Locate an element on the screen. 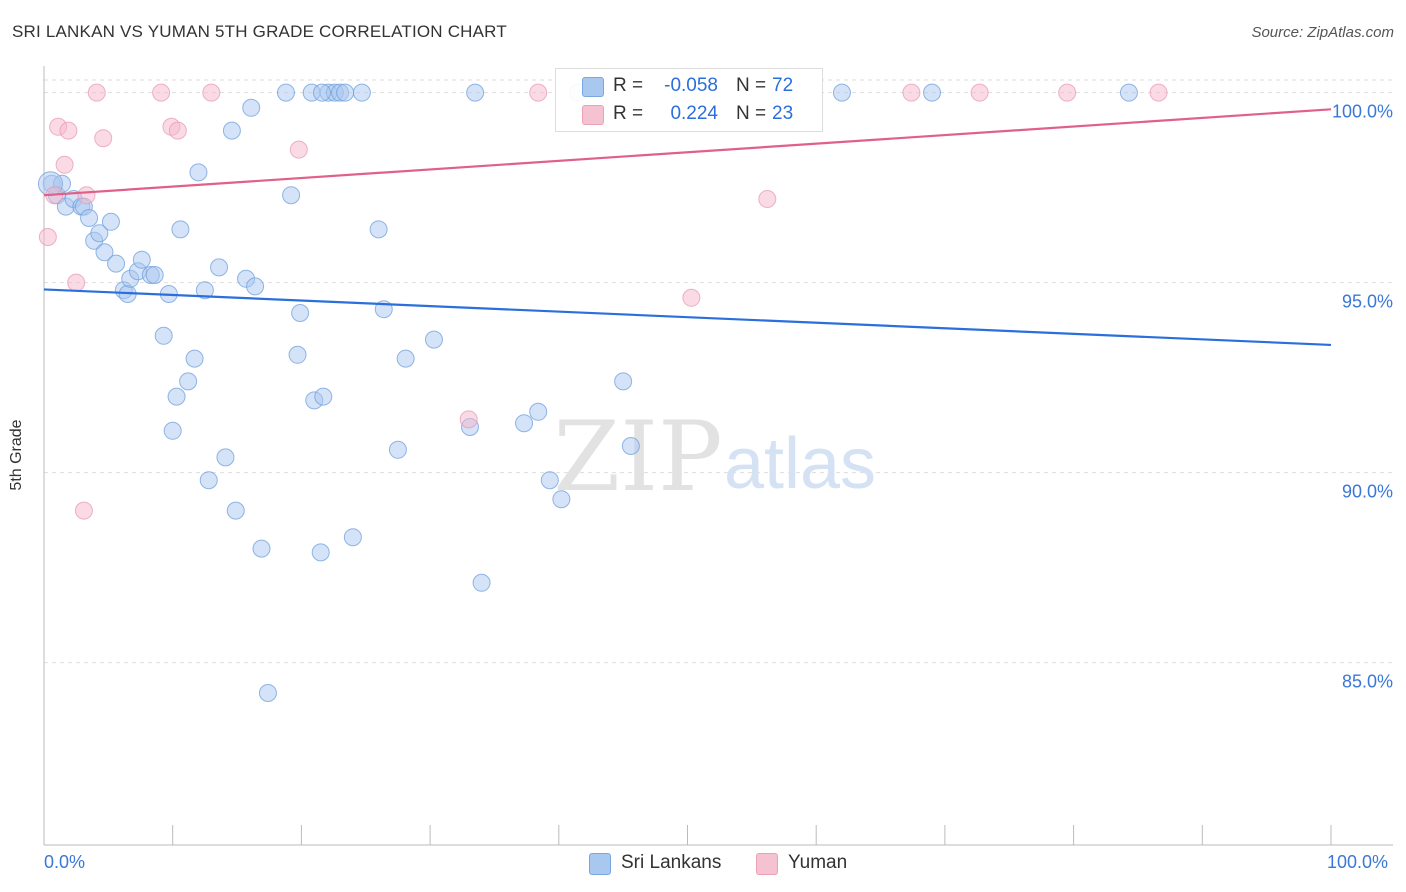  legend-n-label: N = is located at coordinates (751, 85).